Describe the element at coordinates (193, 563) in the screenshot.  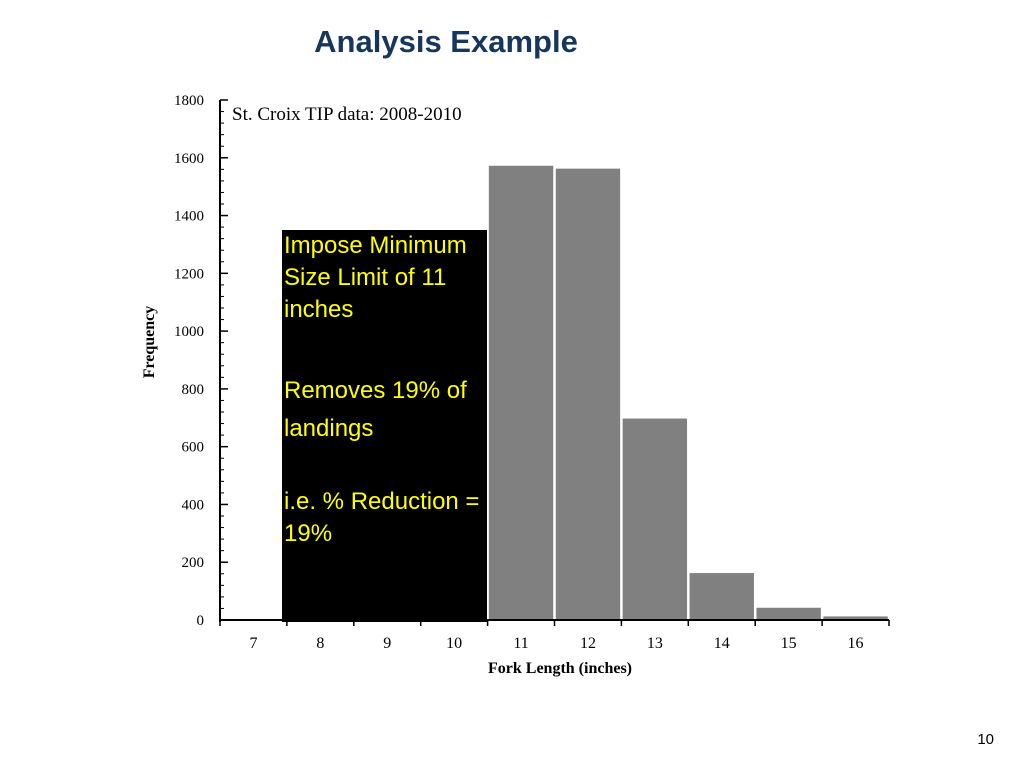
I see `y-tick-label: 200` at that location.